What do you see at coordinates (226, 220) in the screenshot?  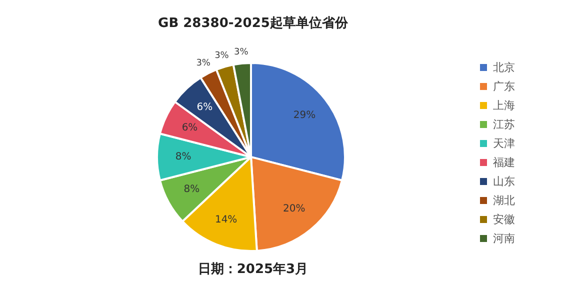 I see `data-label: 14%` at bounding box center [226, 220].